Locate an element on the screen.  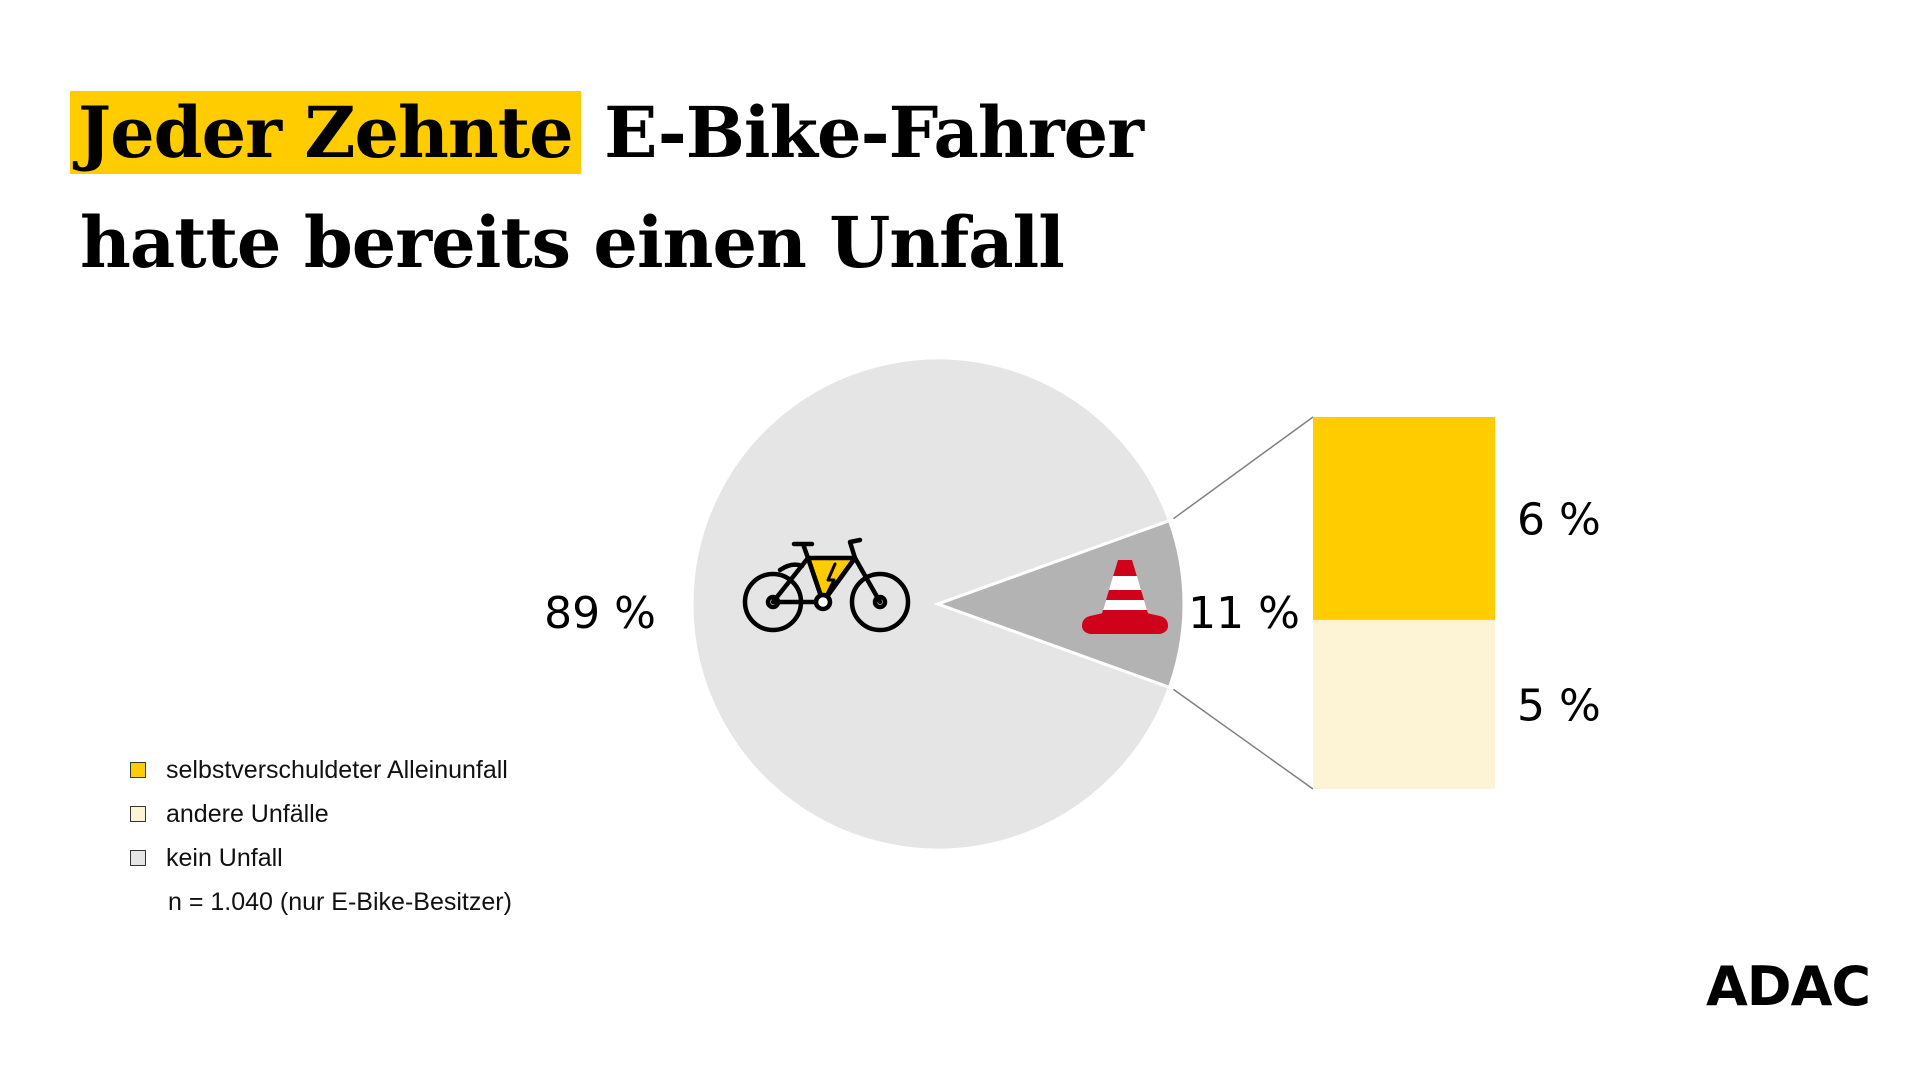
label-kein-unfall: 89 % is located at coordinates (600, 613).